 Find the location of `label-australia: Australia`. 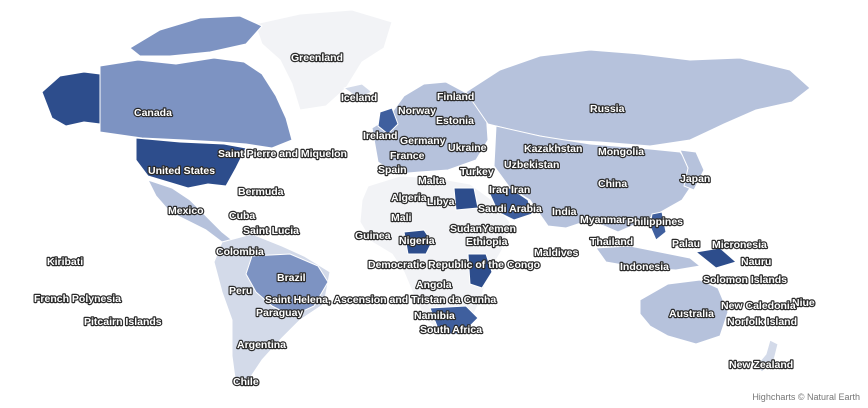

label-australia: Australia is located at coordinates (691, 314).